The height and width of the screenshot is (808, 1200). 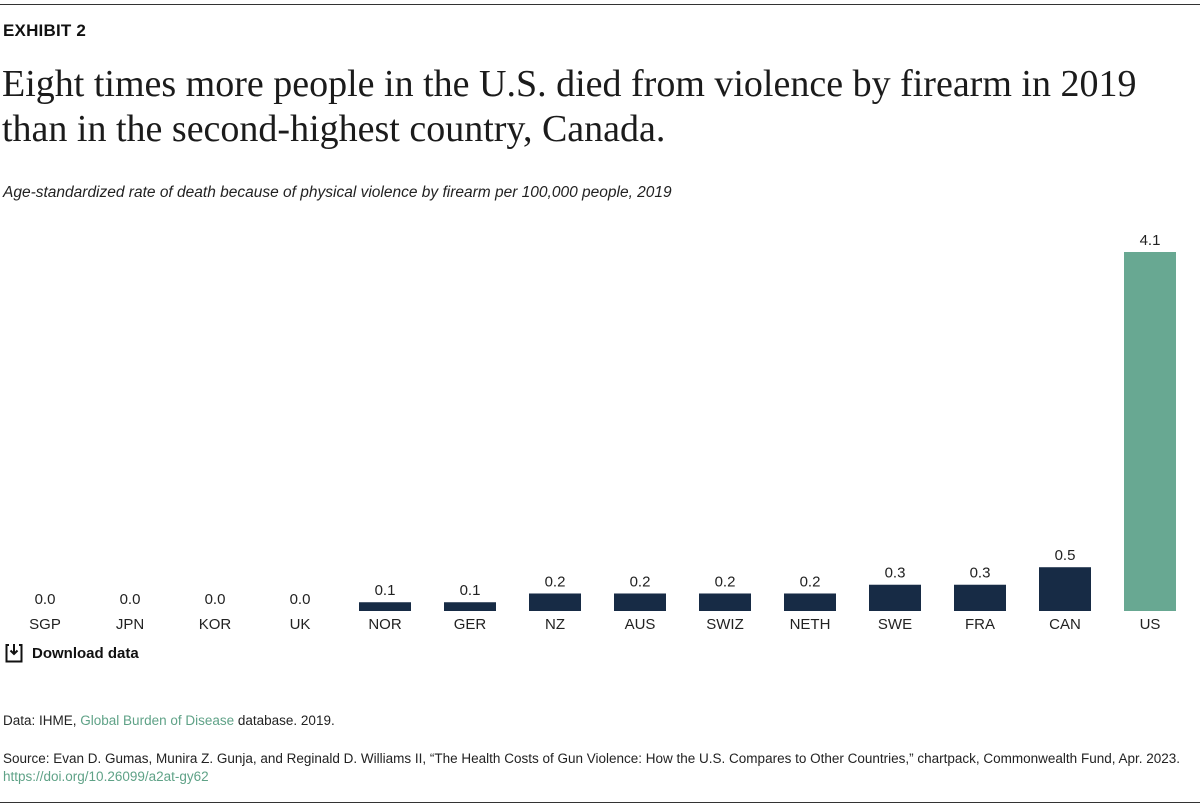 I want to click on data-note-link: Global Burden of Disease, so click(x=157, y=720).